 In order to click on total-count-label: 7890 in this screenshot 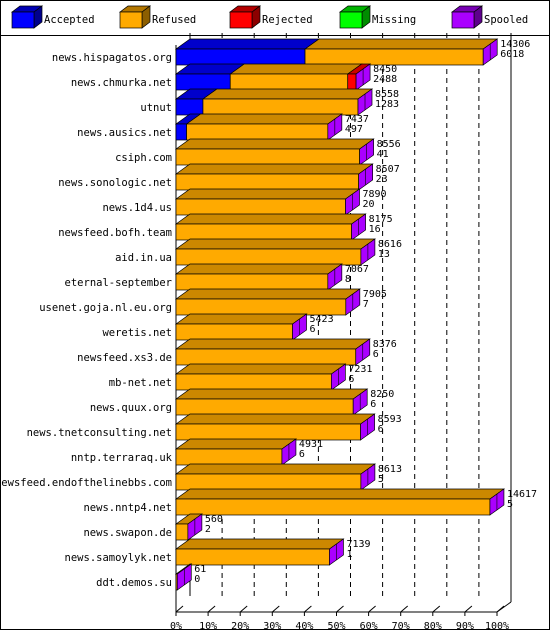, I will do `click(374, 194)`.